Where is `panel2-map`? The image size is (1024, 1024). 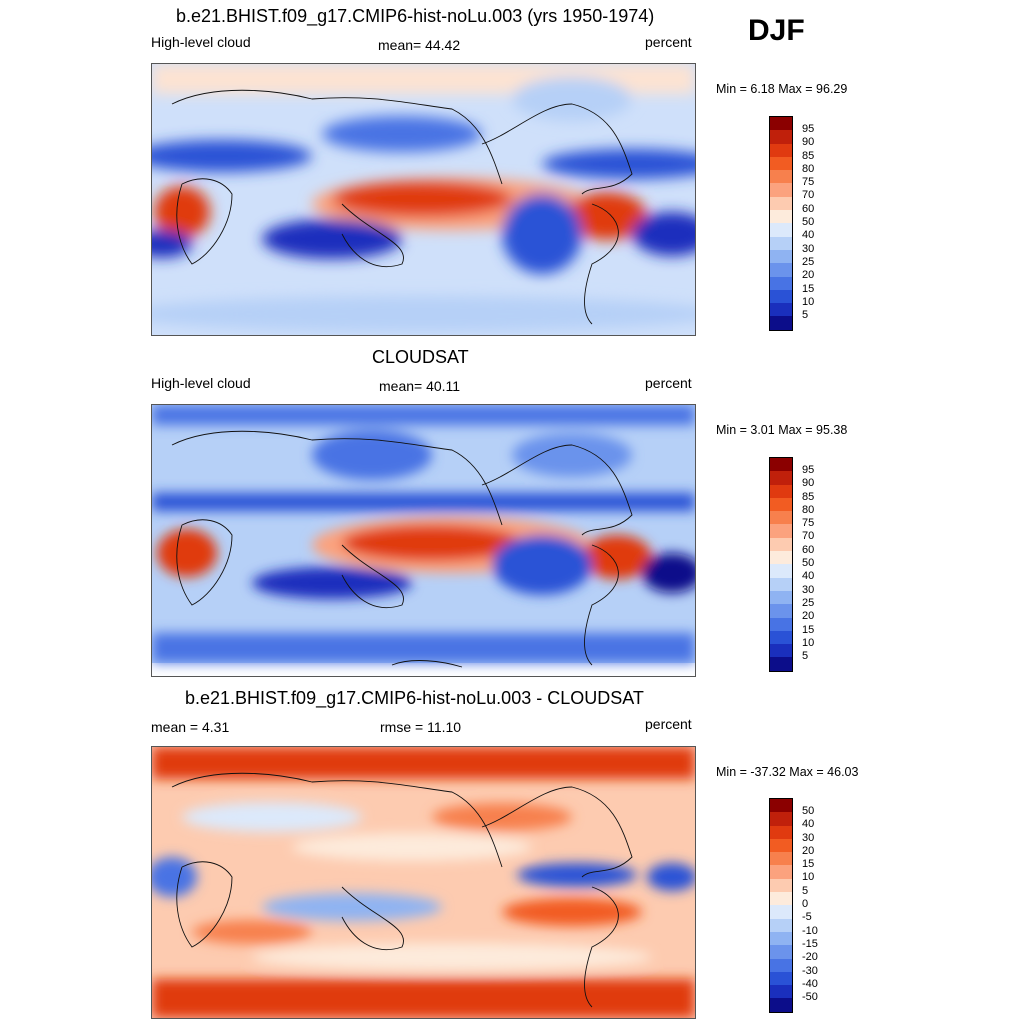
panel2-map is located at coordinates (423, 540).